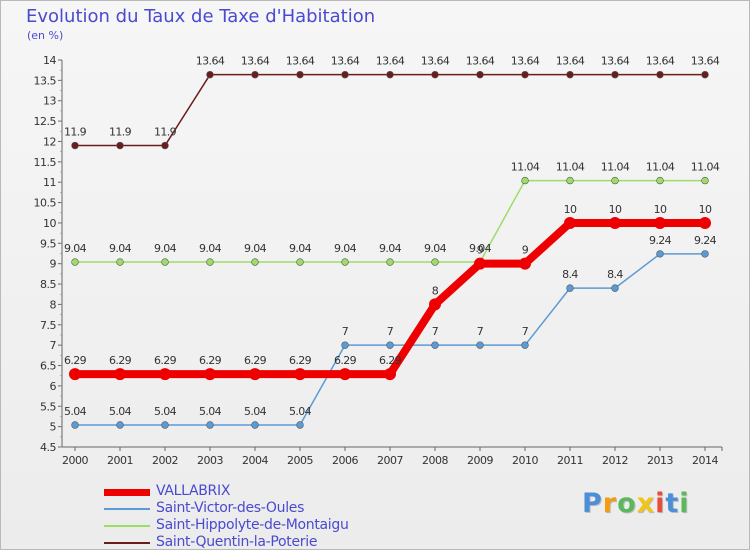 This screenshot has height=552, width=750. What do you see at coordinates (193, 491) in the screenshot?
I see `legend-label: VALLABRIX` at bounding box center [193, 491].